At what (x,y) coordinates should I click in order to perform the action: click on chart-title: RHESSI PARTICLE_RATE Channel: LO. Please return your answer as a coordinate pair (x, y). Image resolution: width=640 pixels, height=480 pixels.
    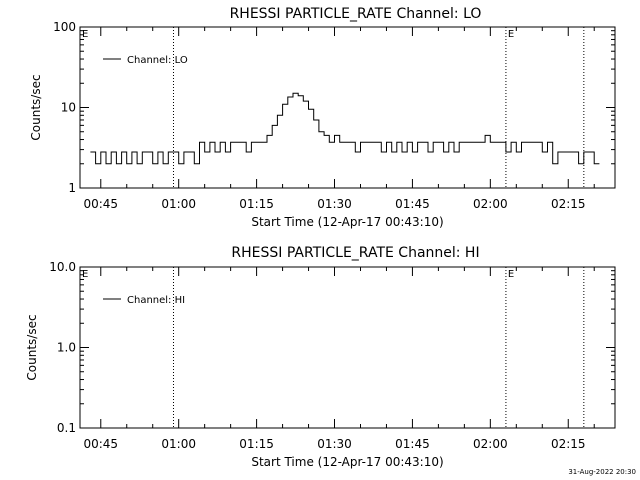
    Looking at the image, I should click on (356, 14).